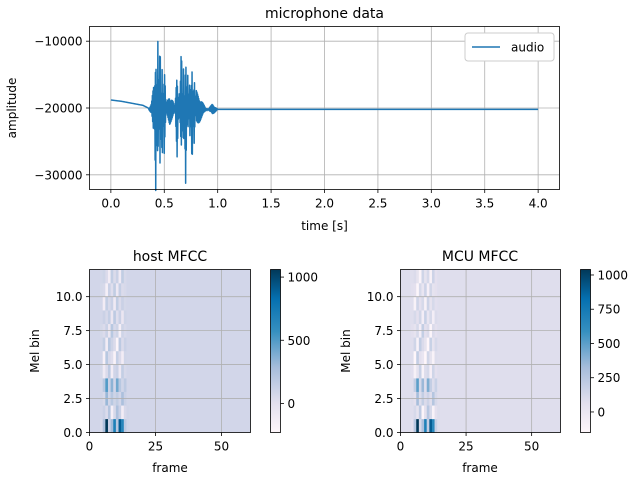  What do you see at coordinates (509, 47) in the screenshot?
I see `waveform-legend: audio` at bounding box center [509, 47].